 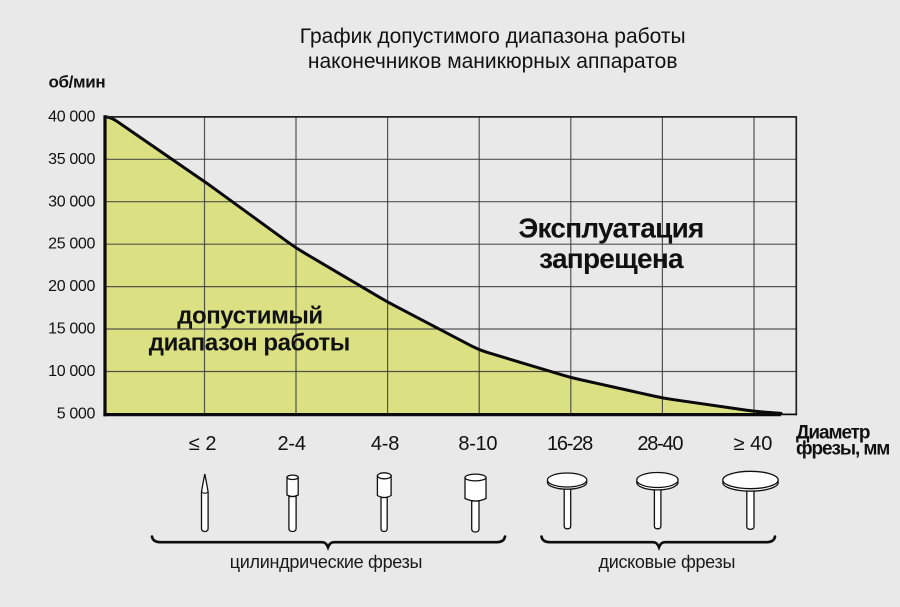 What do you see at coordinates (71, 371) in the screenshot?
I see `svg-text: 10 000` at bounding box center [71, 371].